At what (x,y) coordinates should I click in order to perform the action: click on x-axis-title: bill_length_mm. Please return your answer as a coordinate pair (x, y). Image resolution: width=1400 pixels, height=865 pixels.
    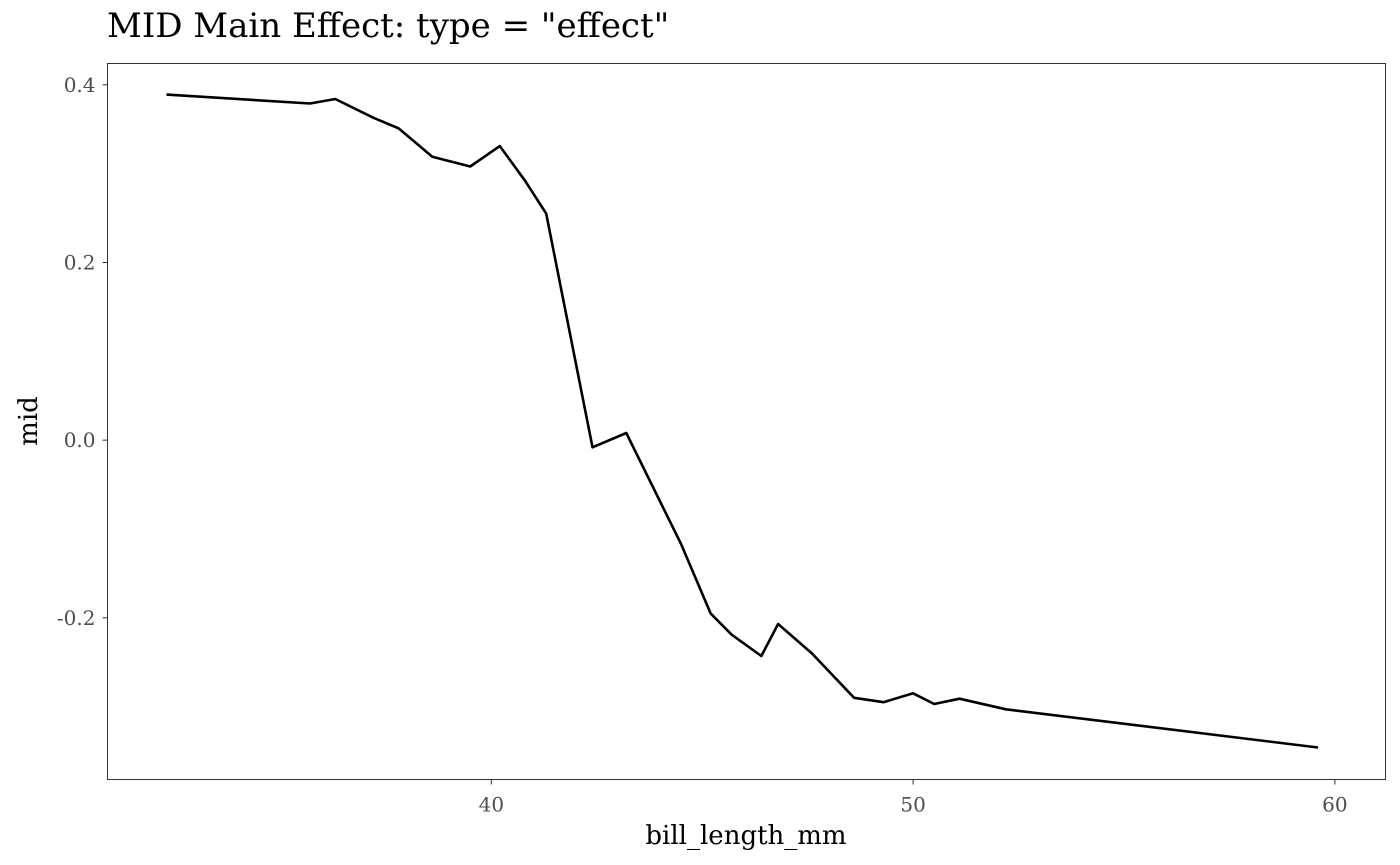
    Looking at the image, I should click on (745, 836).